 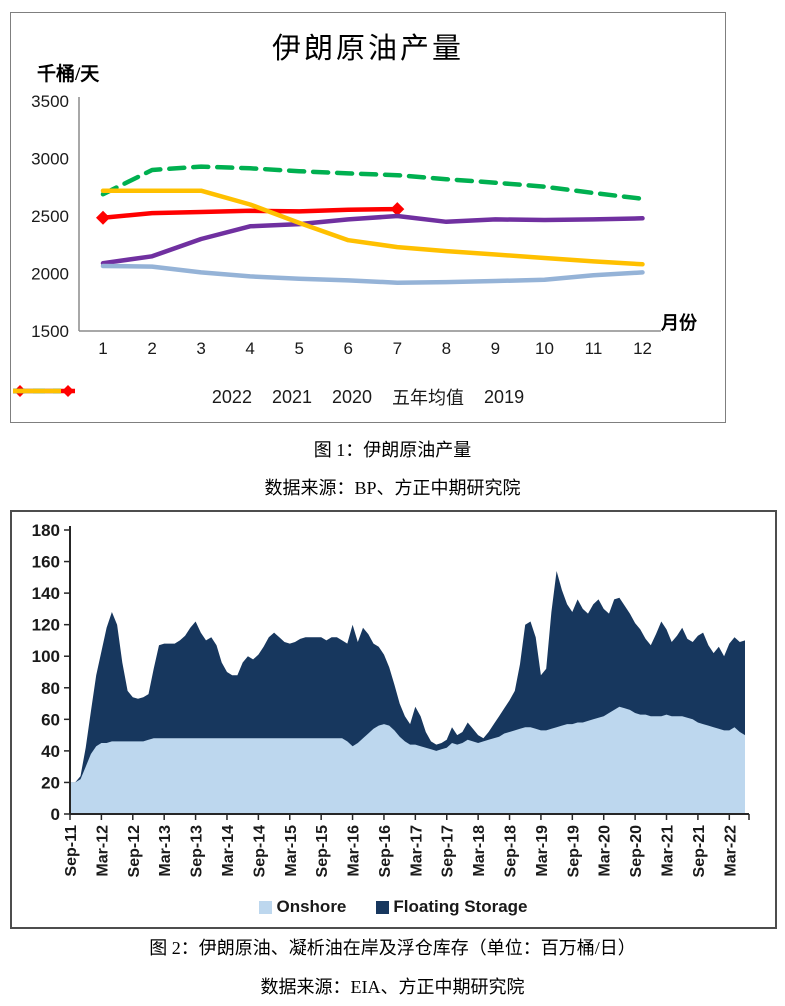 I want to click on c2-x-tick-label: Mar-21, so click(x=668, y=851).